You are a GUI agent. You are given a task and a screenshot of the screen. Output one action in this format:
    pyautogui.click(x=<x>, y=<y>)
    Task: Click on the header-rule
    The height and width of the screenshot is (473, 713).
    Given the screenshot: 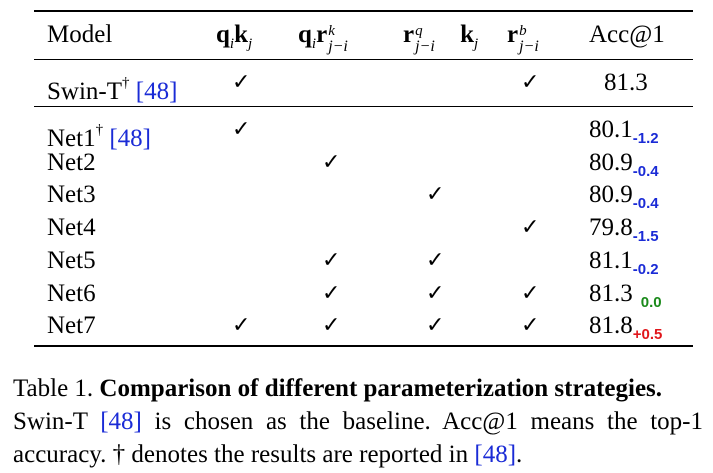 What is the action you would take?
    pyautogui.click(x=363, y=59)
    